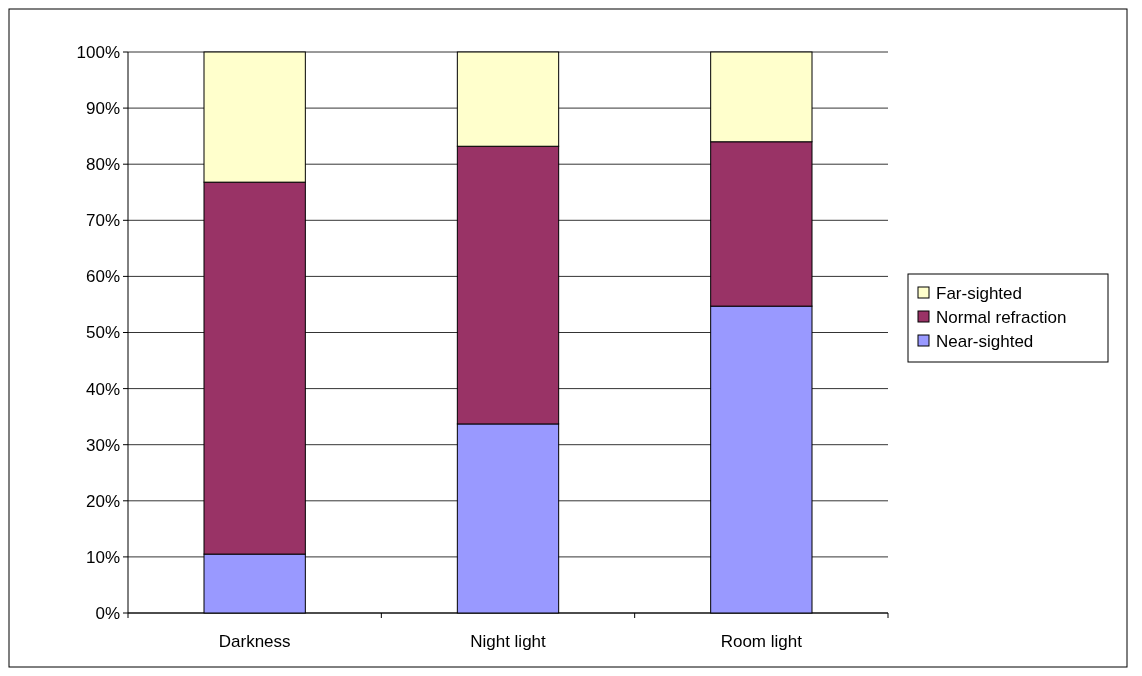  What do you see at coordinates (102, 277) in the screenshot?
I see `y-tick-label: 60%` at bounding box center [102, 277].